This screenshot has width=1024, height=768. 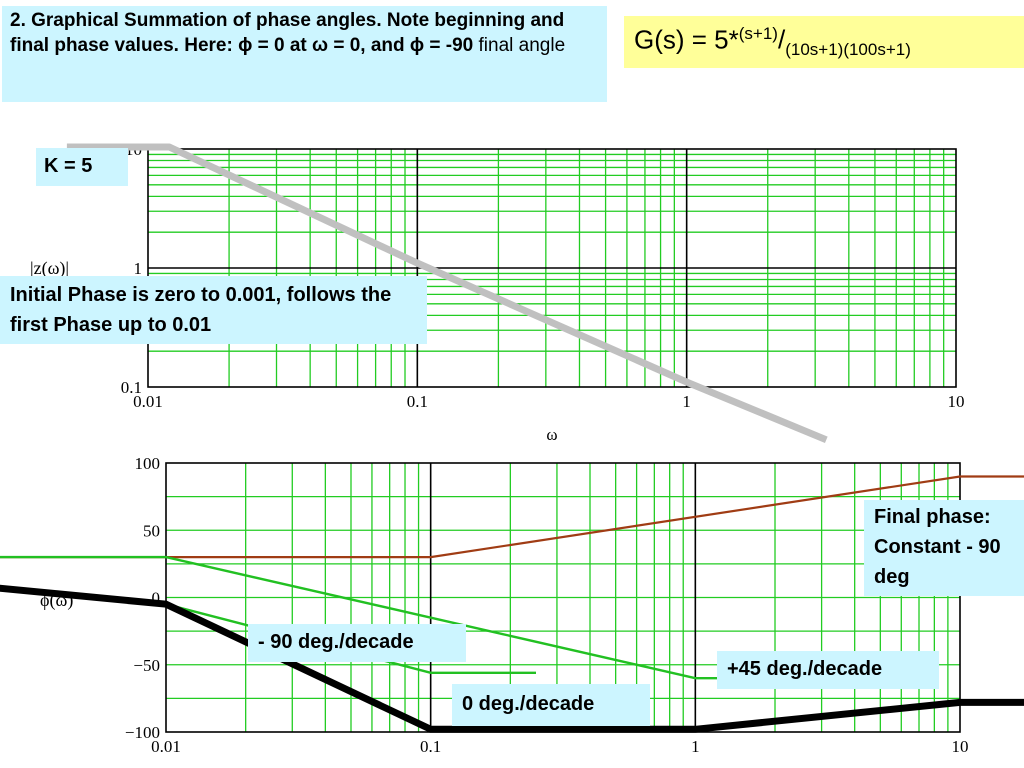 I want to click on title-light-text: final angle, so click(x=522, y=45).